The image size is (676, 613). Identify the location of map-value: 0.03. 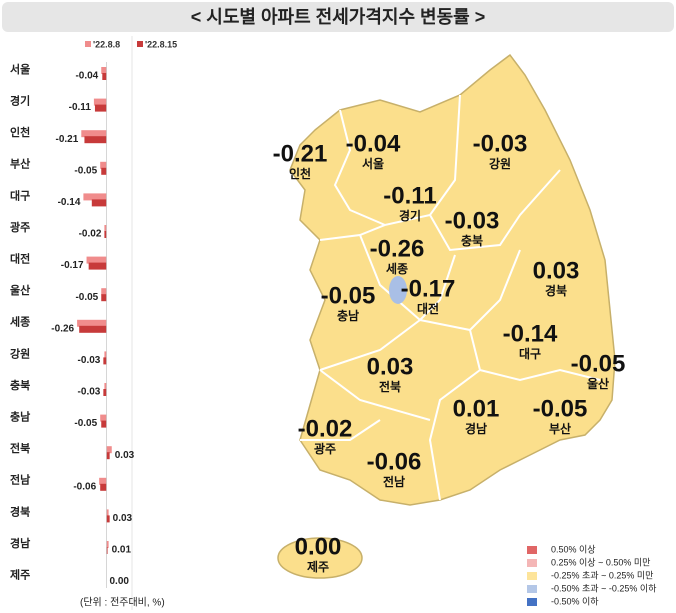
(390, 366).